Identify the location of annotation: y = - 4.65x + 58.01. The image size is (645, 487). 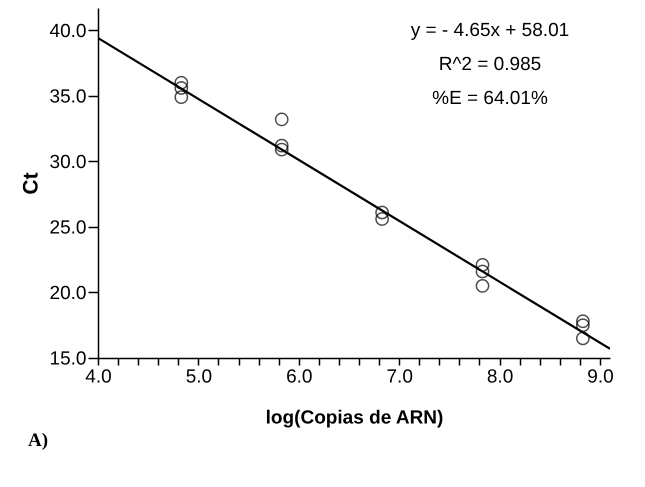
(490, 30).